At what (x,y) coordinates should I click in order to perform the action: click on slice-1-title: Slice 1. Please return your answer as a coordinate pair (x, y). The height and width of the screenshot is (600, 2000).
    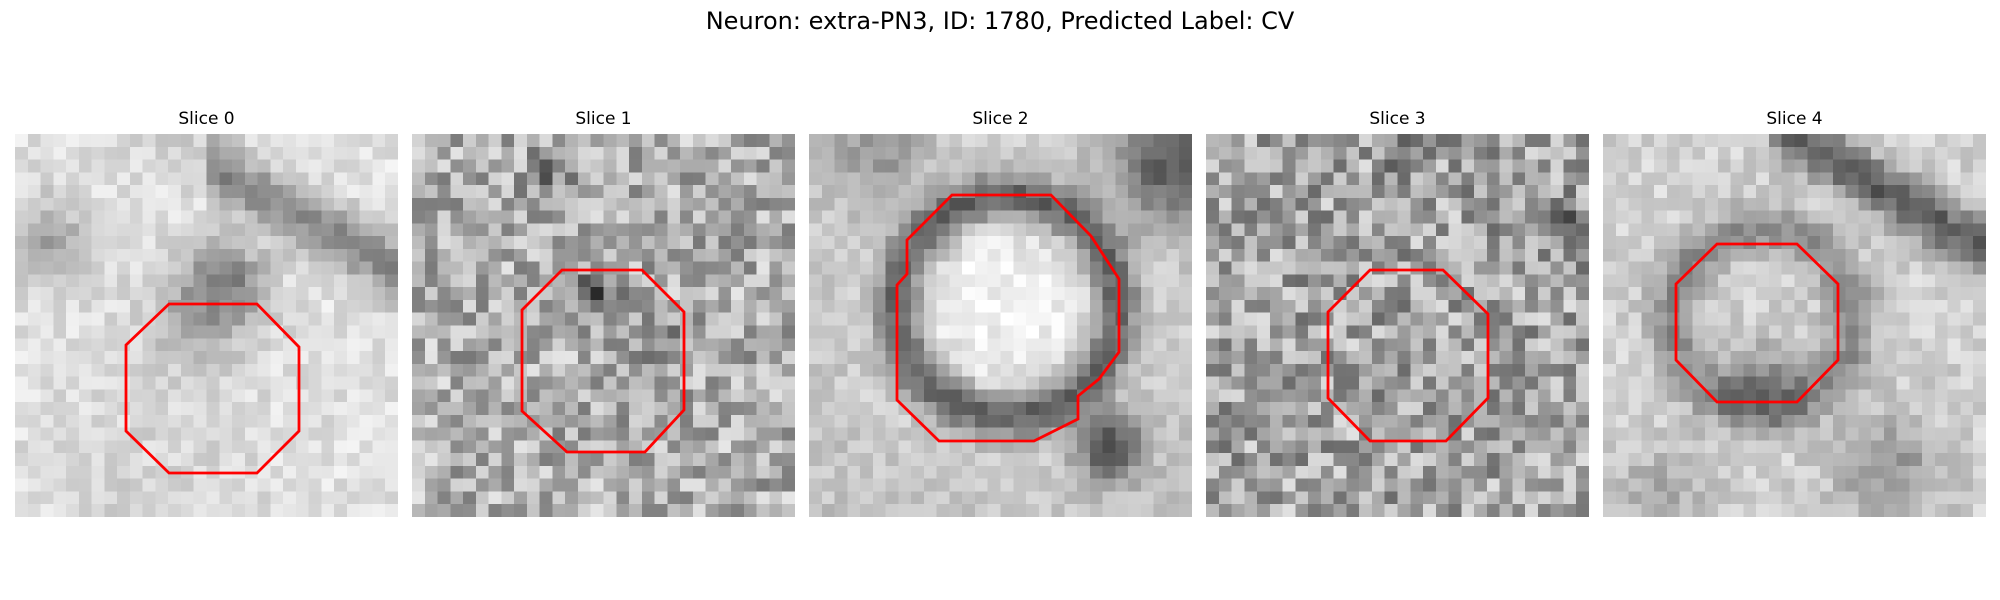
    Looking at the image, I should click on (603, 119).